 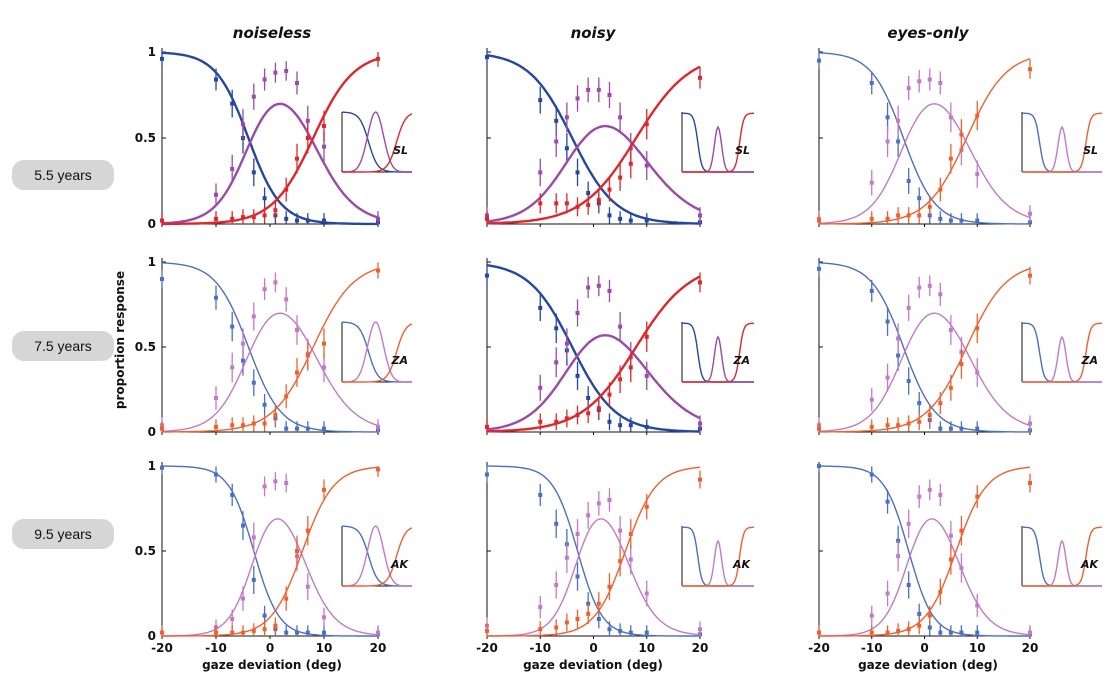 I want to click on x-tick-label: 0, so click(x=593, y=648).